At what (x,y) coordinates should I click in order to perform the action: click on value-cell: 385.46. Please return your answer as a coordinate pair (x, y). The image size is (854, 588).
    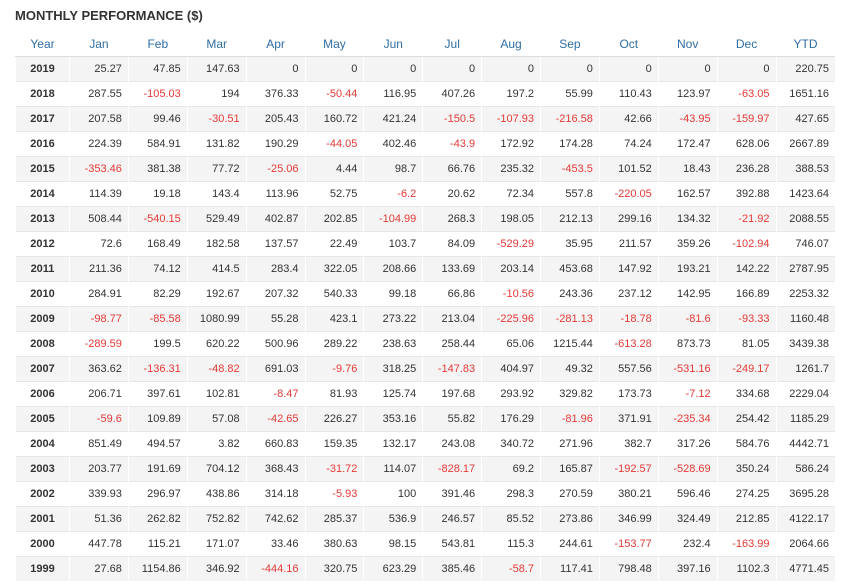
    Looking at the image, I should click on (452, 568).